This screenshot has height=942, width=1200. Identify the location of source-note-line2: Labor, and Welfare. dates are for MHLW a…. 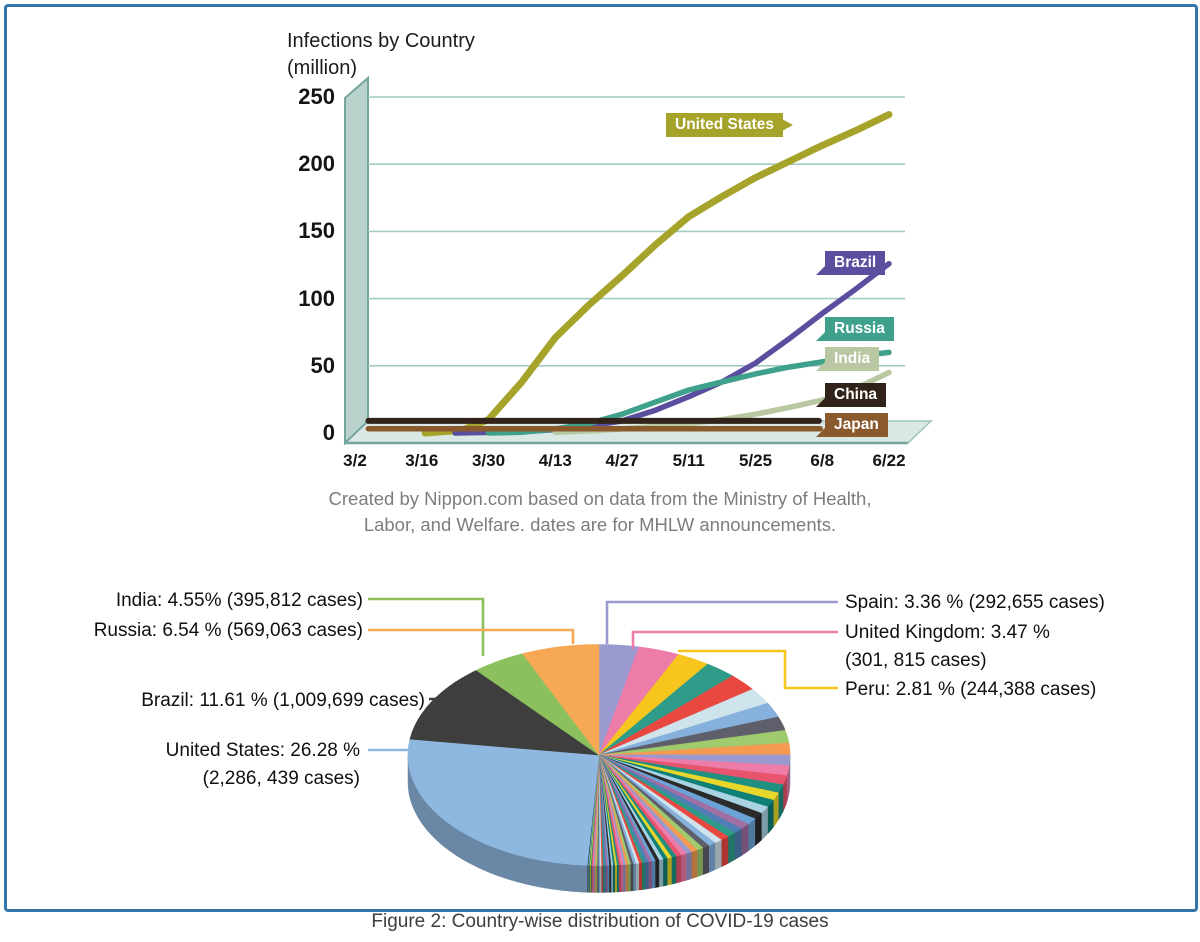
(600, 524).